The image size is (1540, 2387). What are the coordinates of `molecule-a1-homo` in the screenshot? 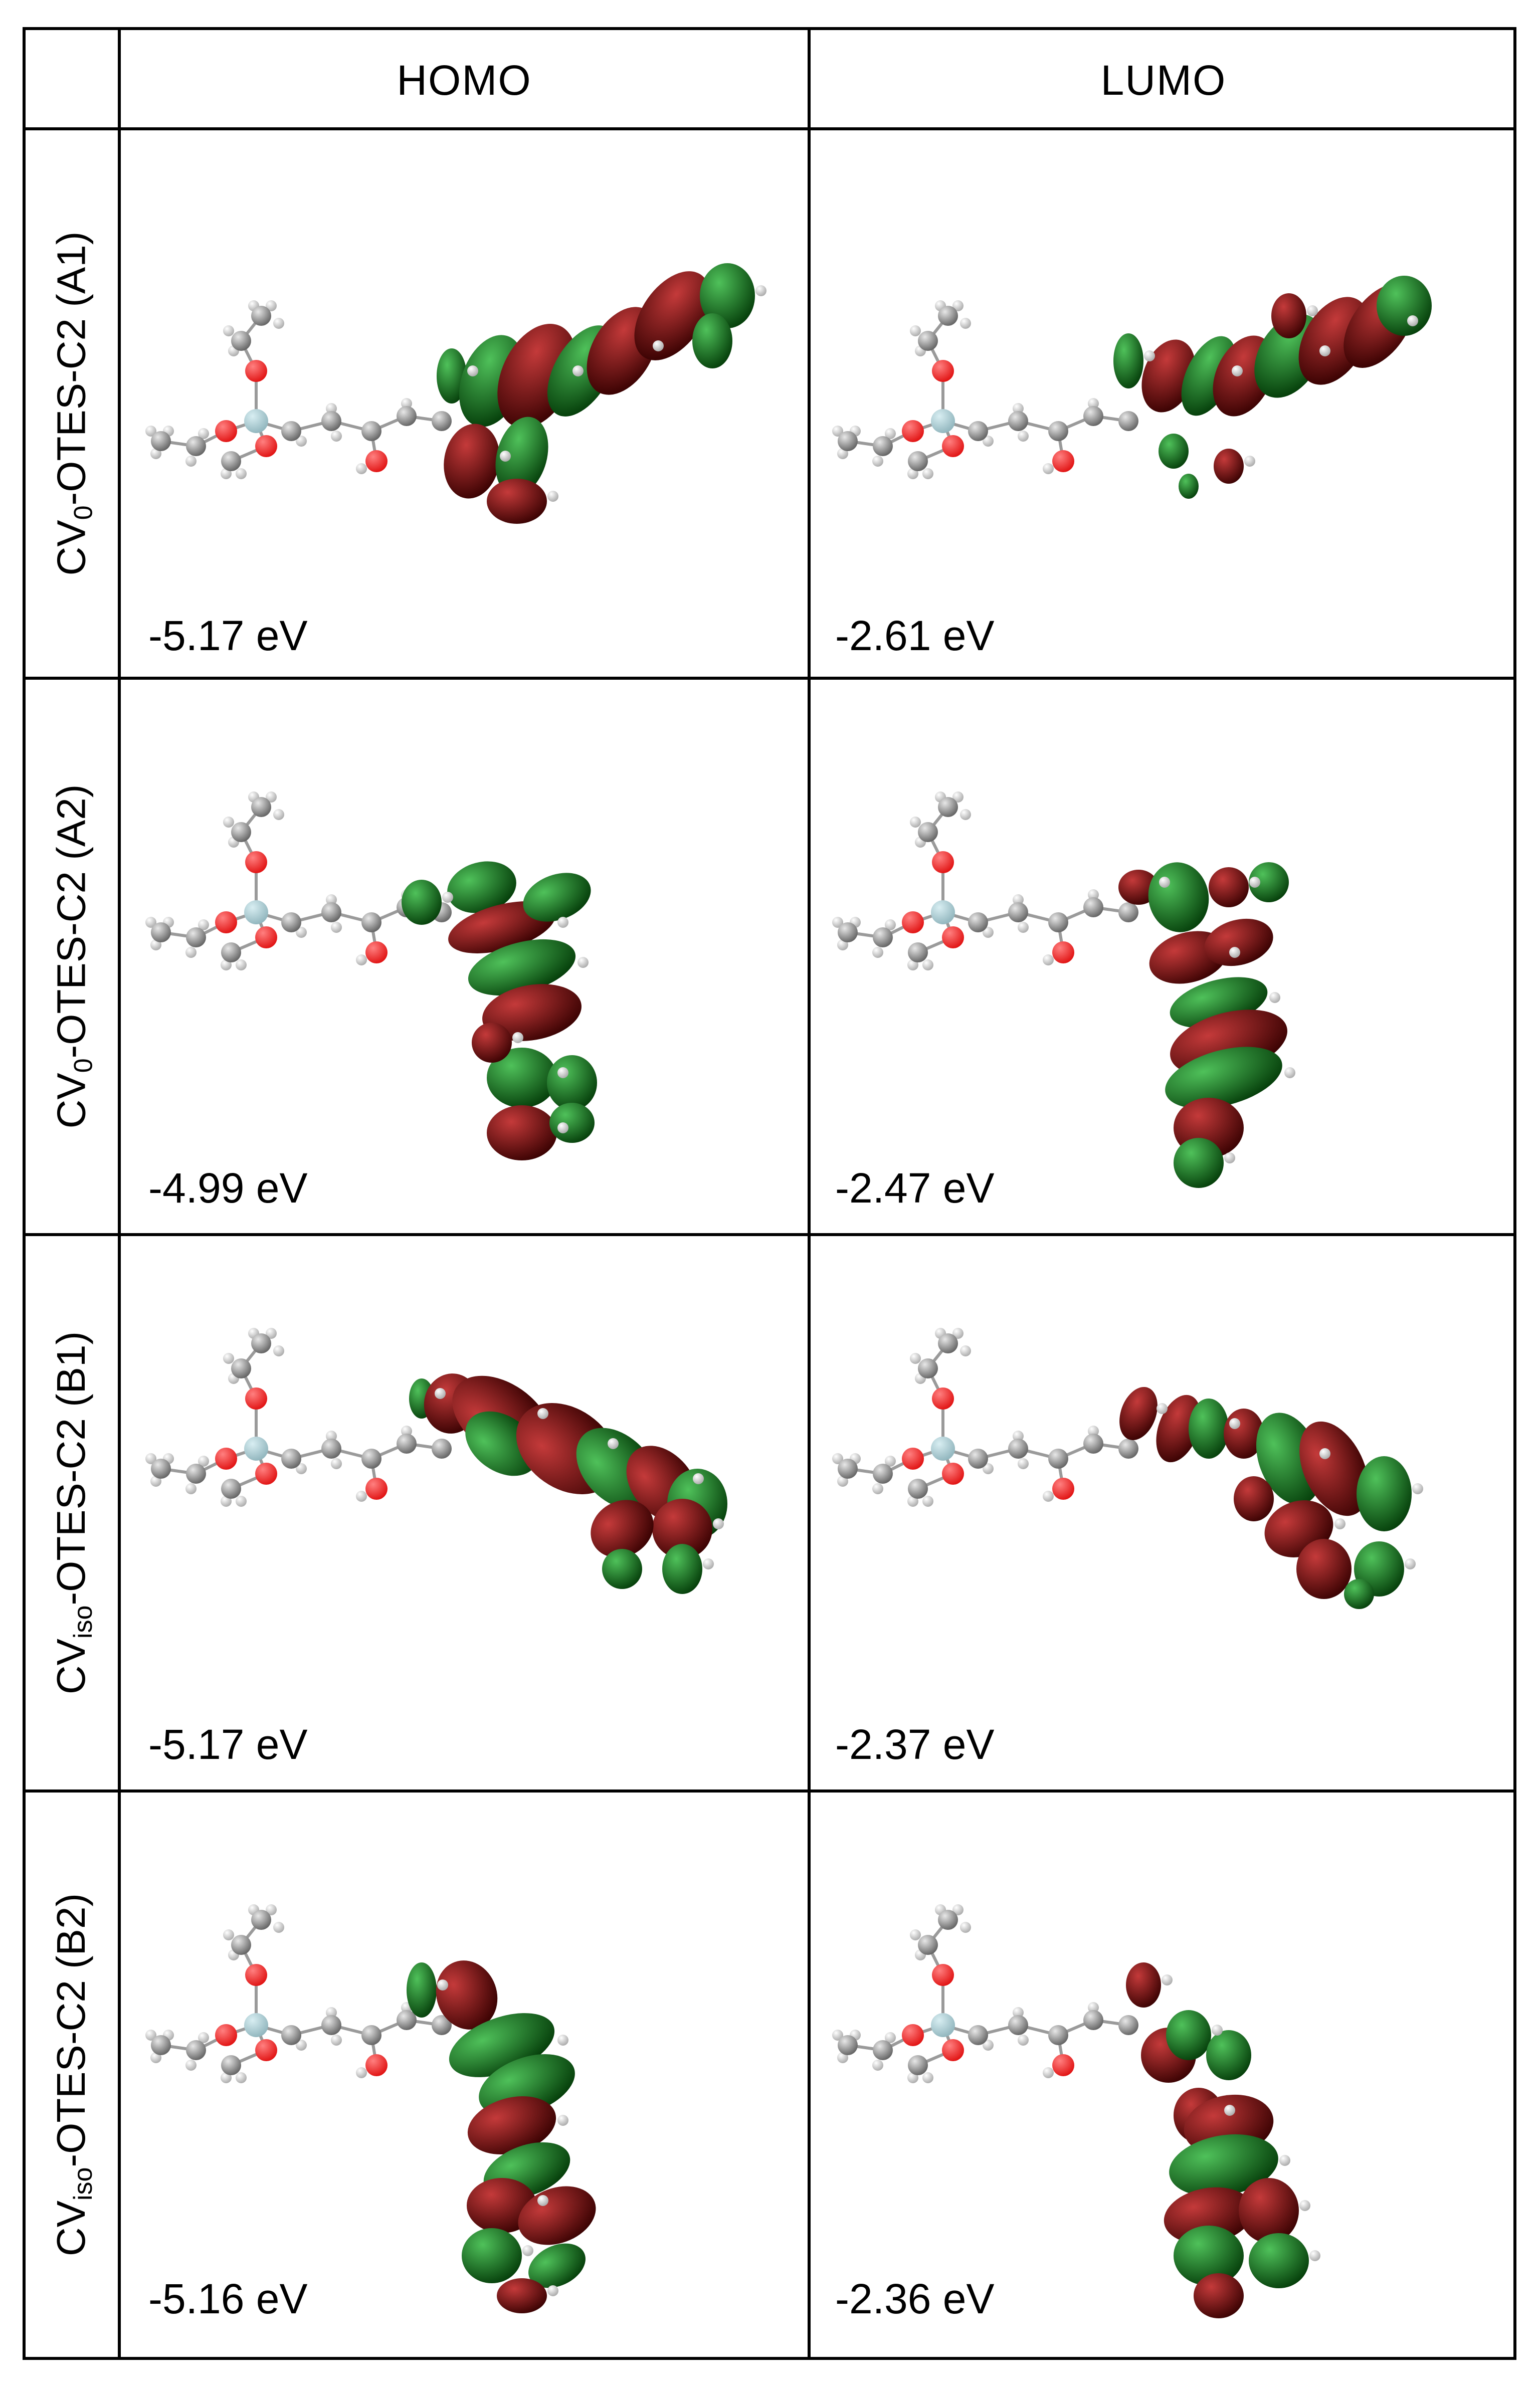 It's located at (455, 393).